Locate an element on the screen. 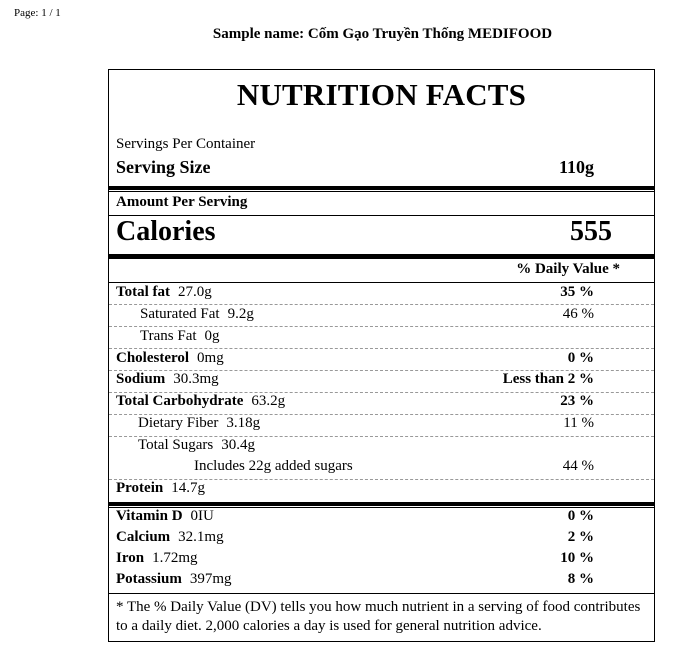 This screenshot has height=659, width=699. nutrient-dv: 46 % is located at coordinates (578, 314).